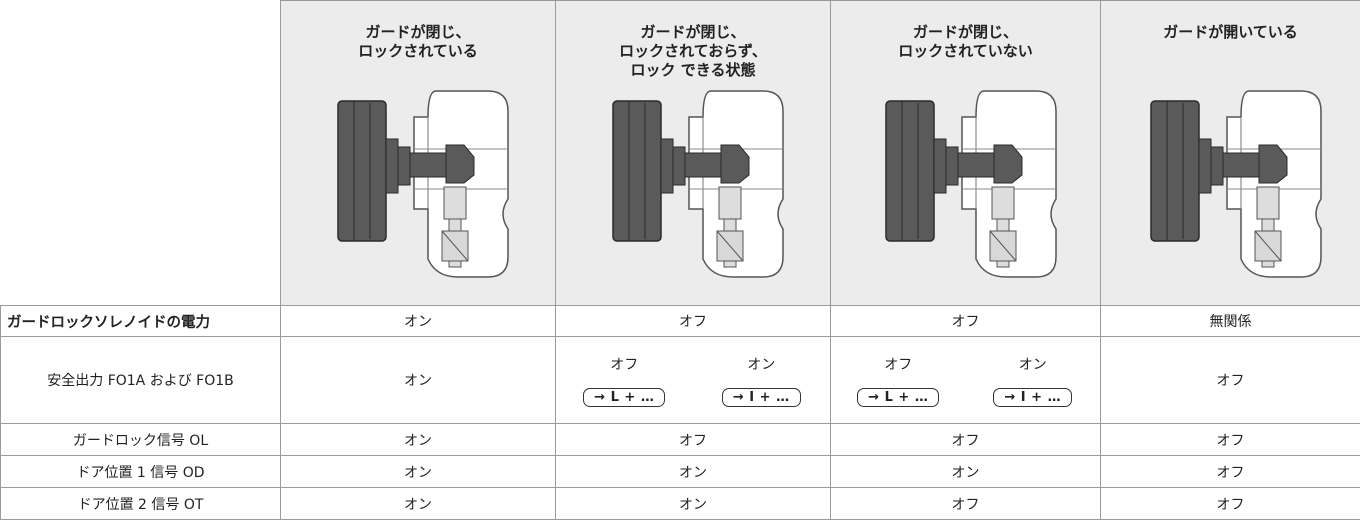 This screenshot has width=1360, height=520. I want to click on row-label: 安全出力 FO1A および FO1B, so click(140, 380).